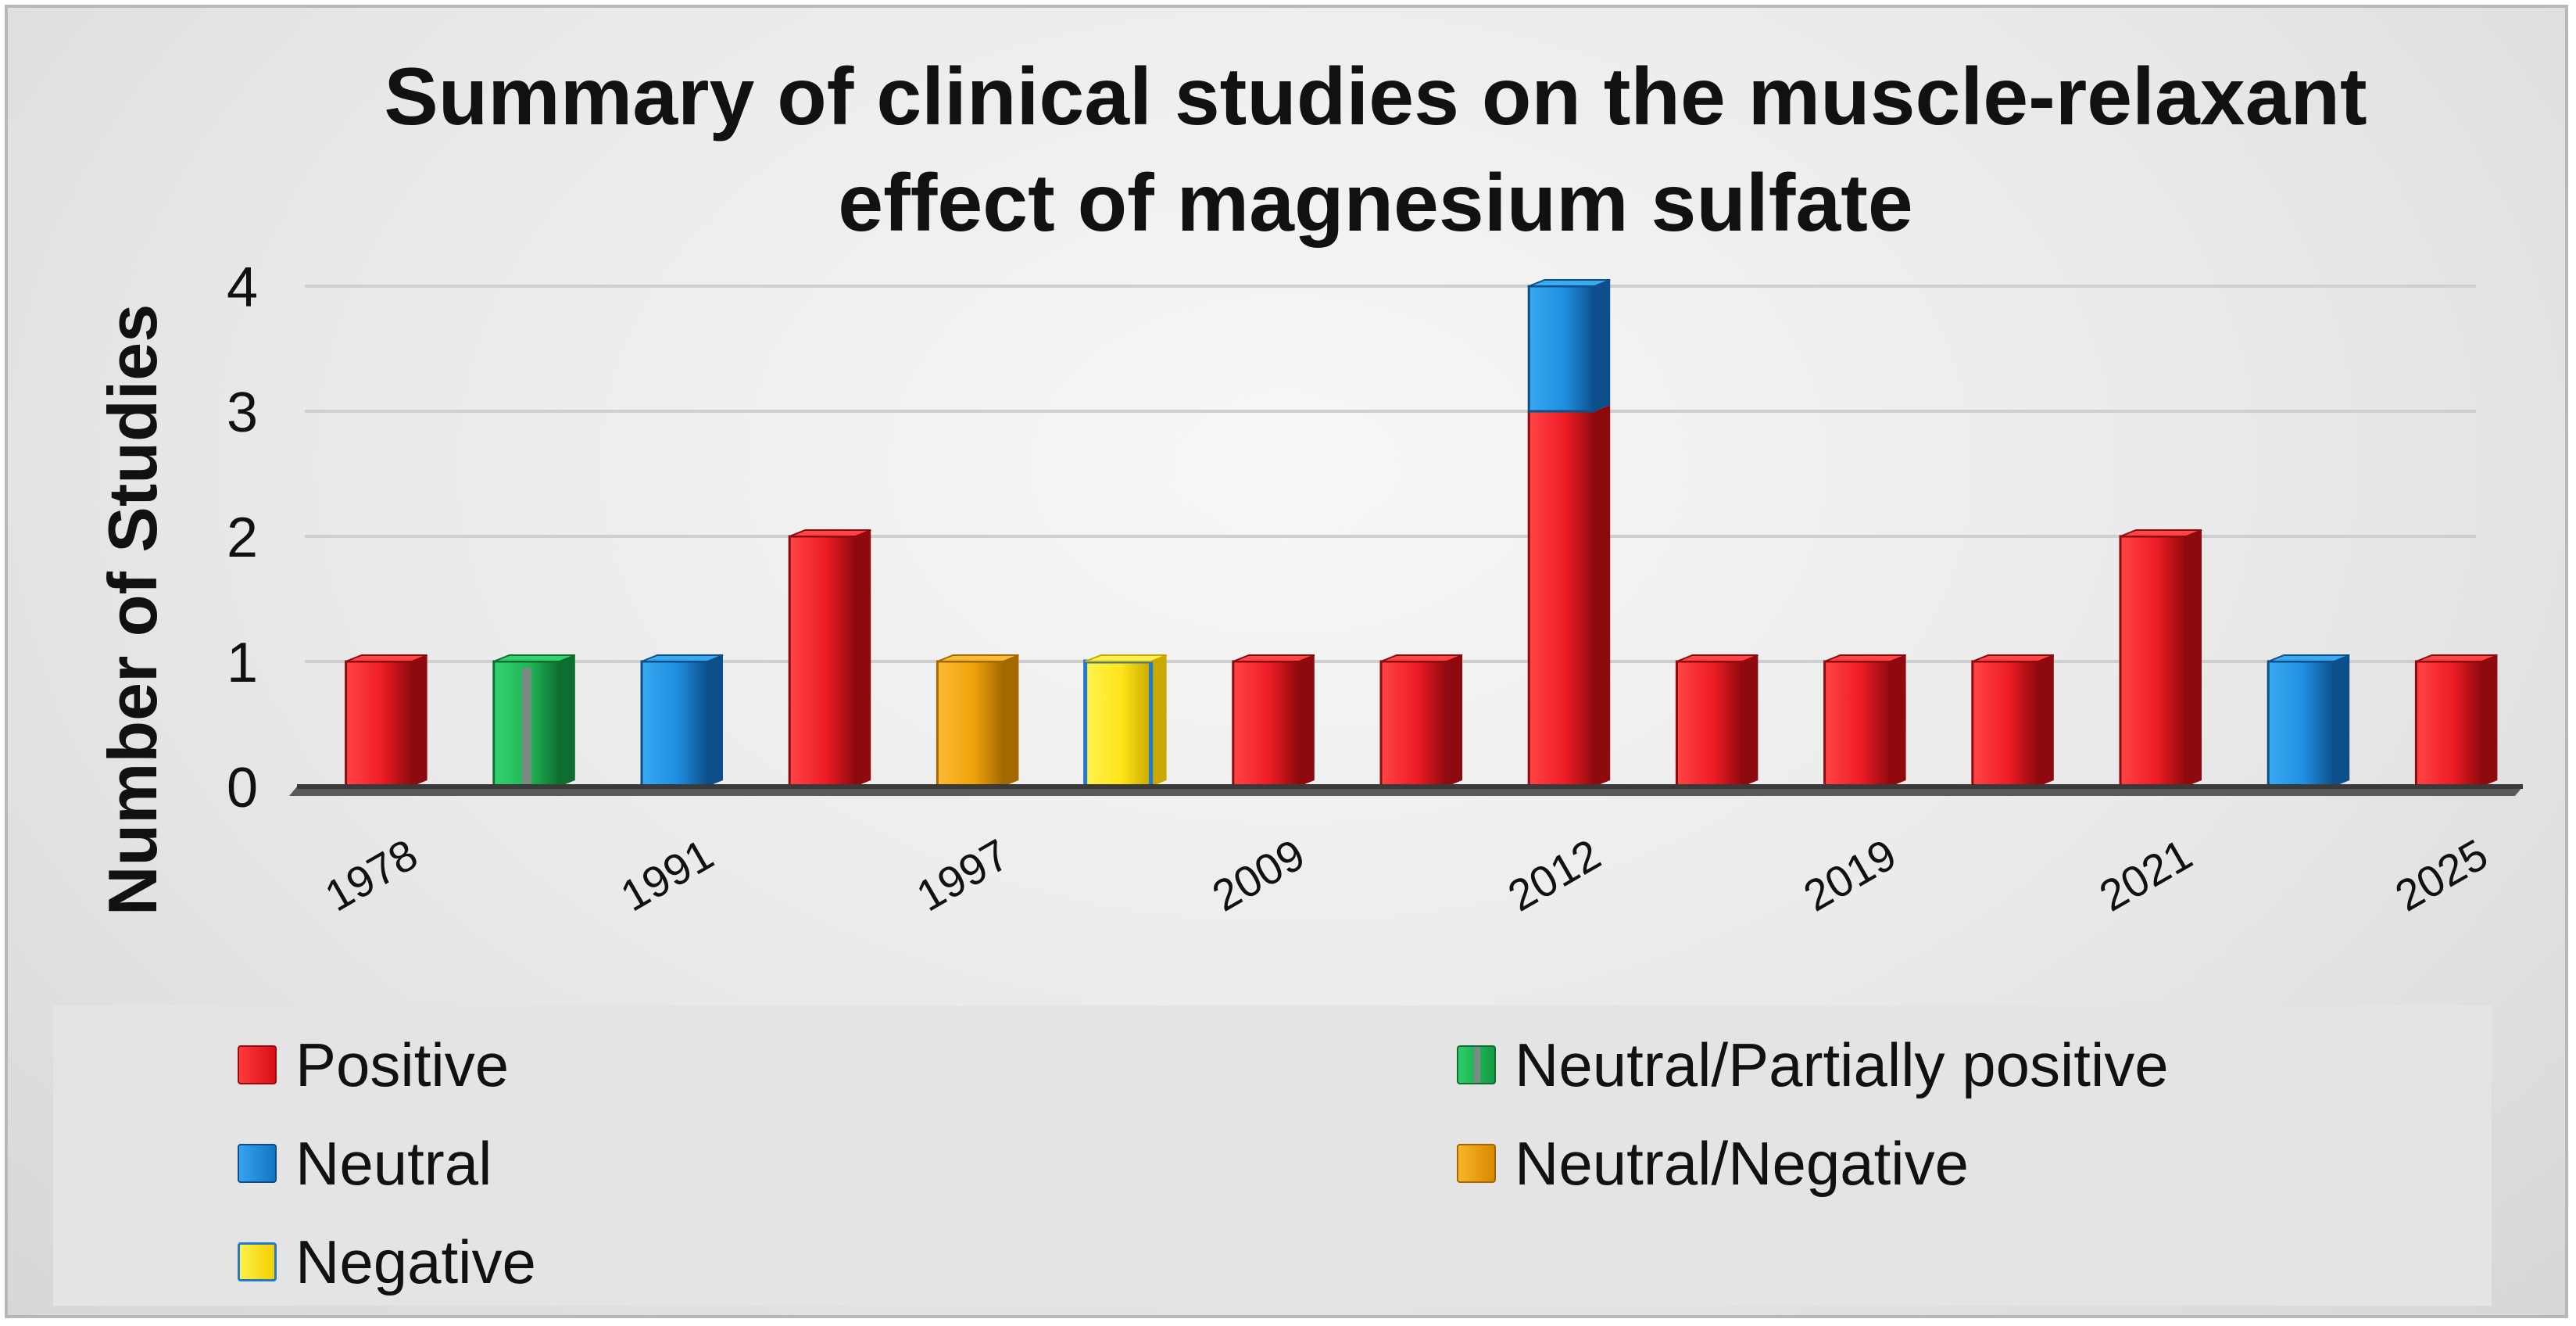  Describe the element at coordinates (1476, 1064) in the screenshot. I see `legend-swatch-neutral-partially-positive` at that location.